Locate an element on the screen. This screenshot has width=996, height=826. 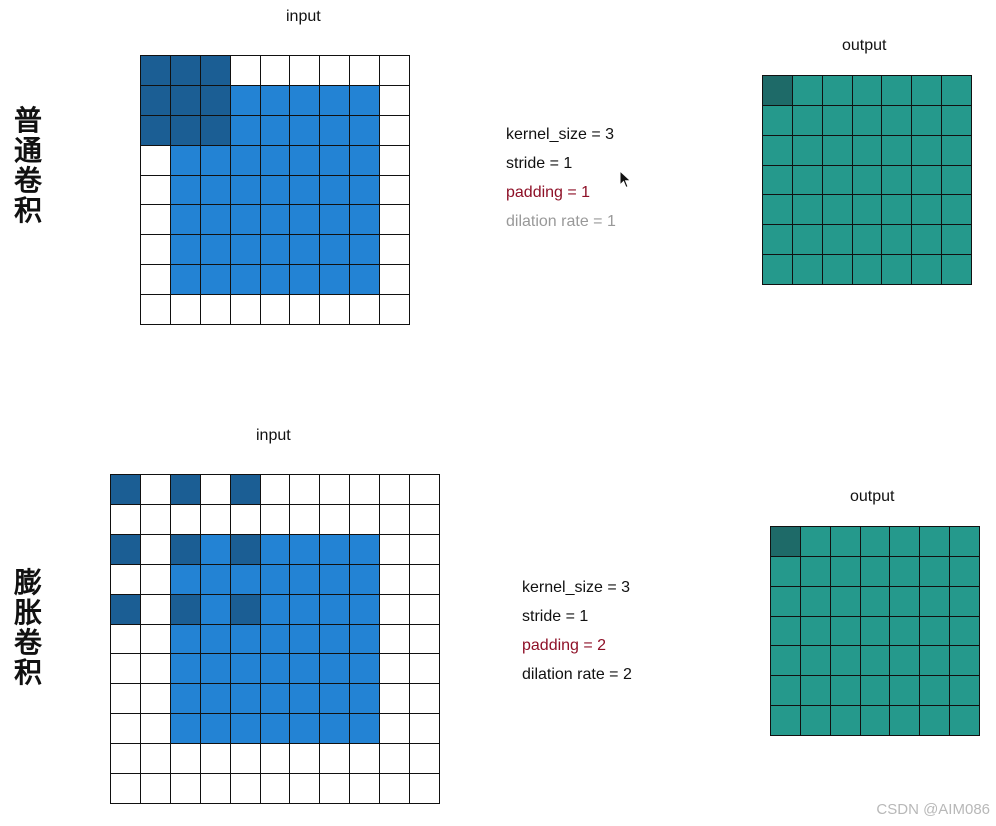
dilated-conv-label: 膨 胀 卷 积 is located at coordinates (28, 628).